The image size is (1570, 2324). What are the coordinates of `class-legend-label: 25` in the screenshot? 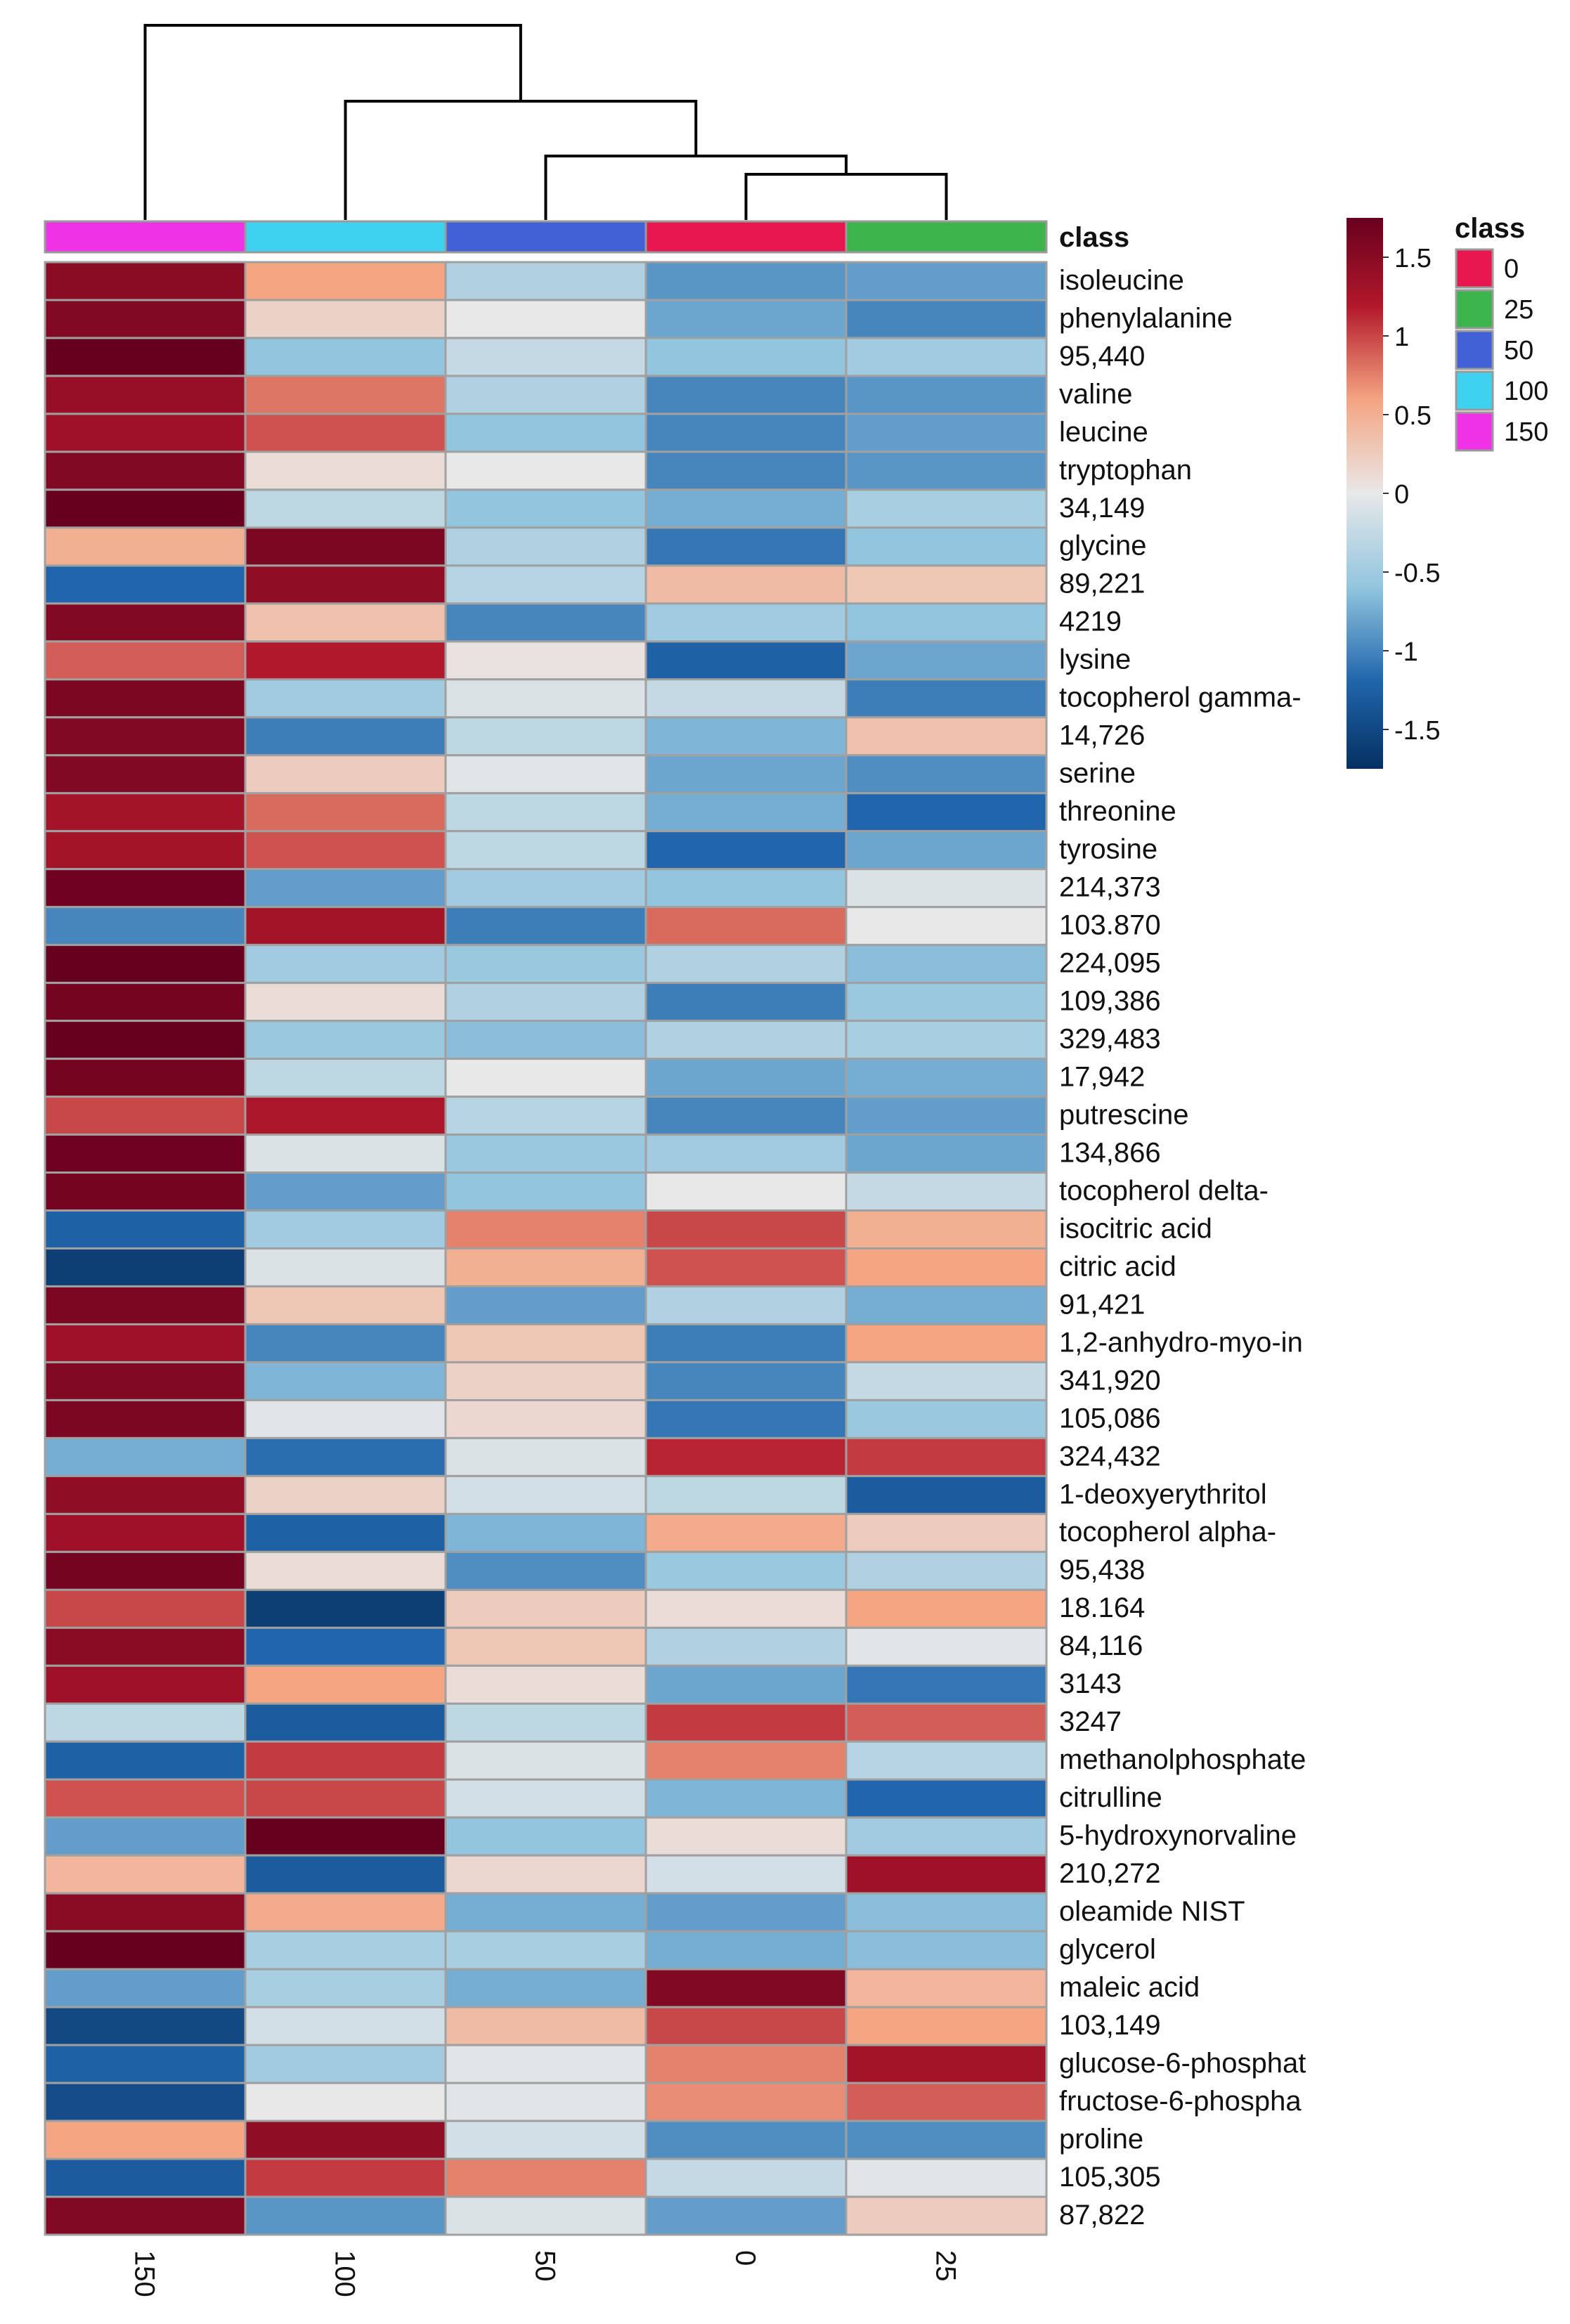 It's located at (1518, 310).